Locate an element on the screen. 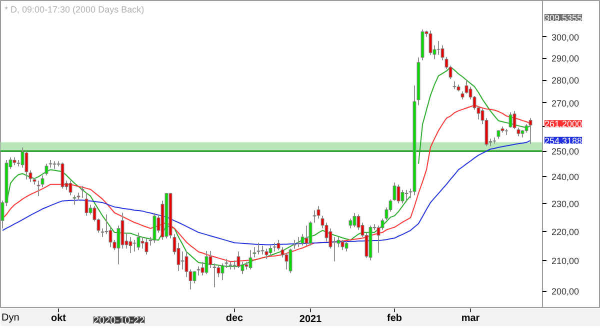 The width and height of the screenshot is (600, 328). text: 309,5355 is located at coordinates (563, 18).